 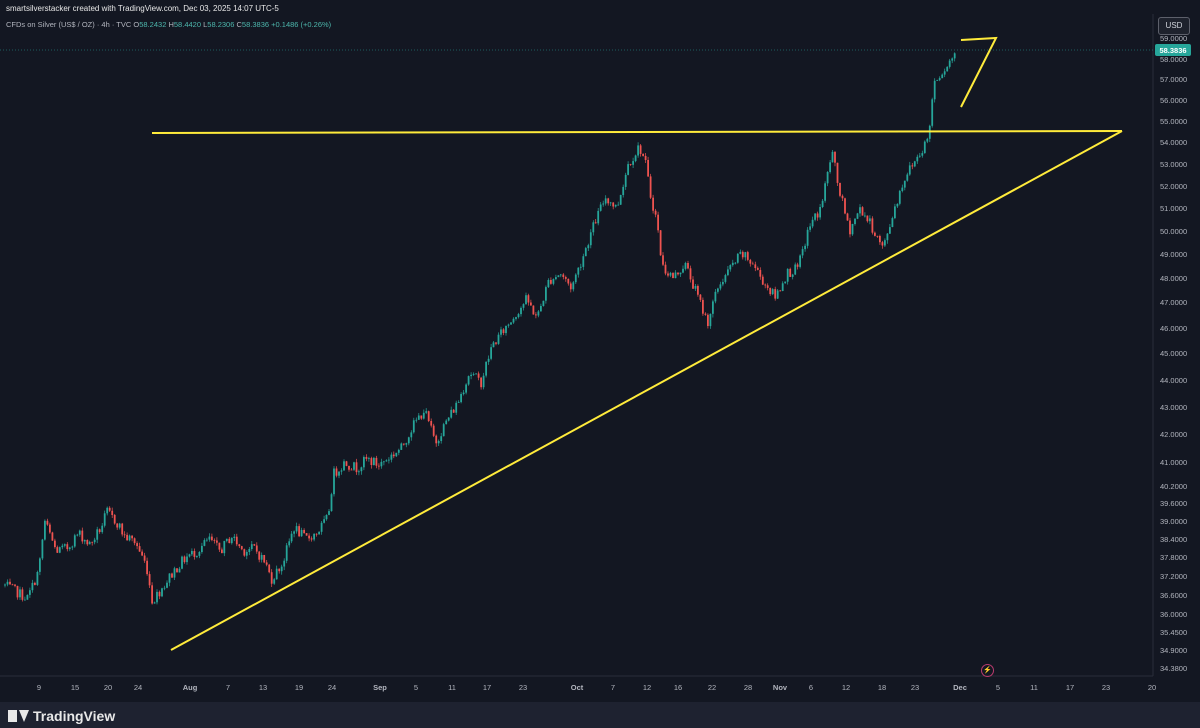 What do you see at coordinates (263, 687) in the screenshot?
I see `time-tick-label: 13` at bounding box center [263, 687].